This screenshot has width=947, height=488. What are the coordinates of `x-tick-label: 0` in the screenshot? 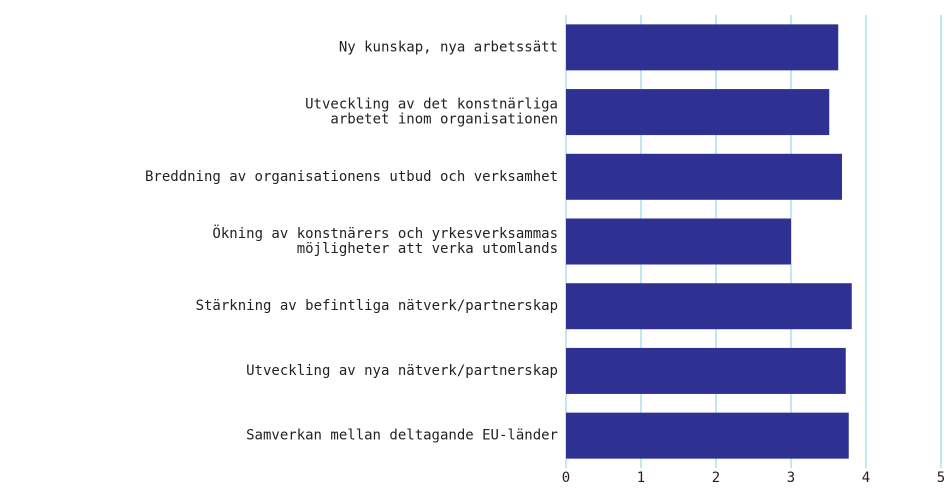 It's located at (566, 478).